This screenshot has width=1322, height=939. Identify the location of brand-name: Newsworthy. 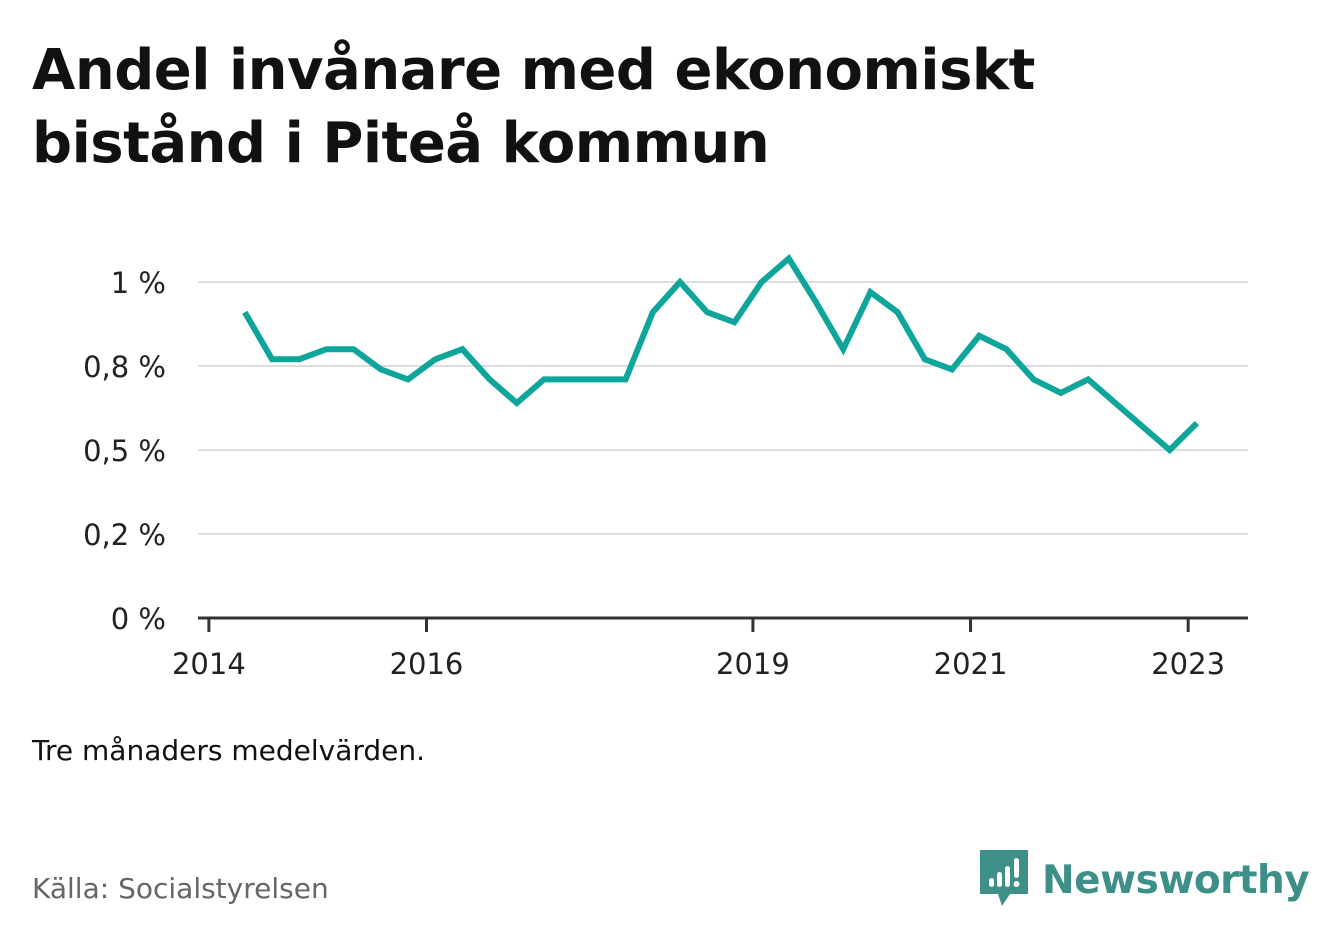
(1176, 880).